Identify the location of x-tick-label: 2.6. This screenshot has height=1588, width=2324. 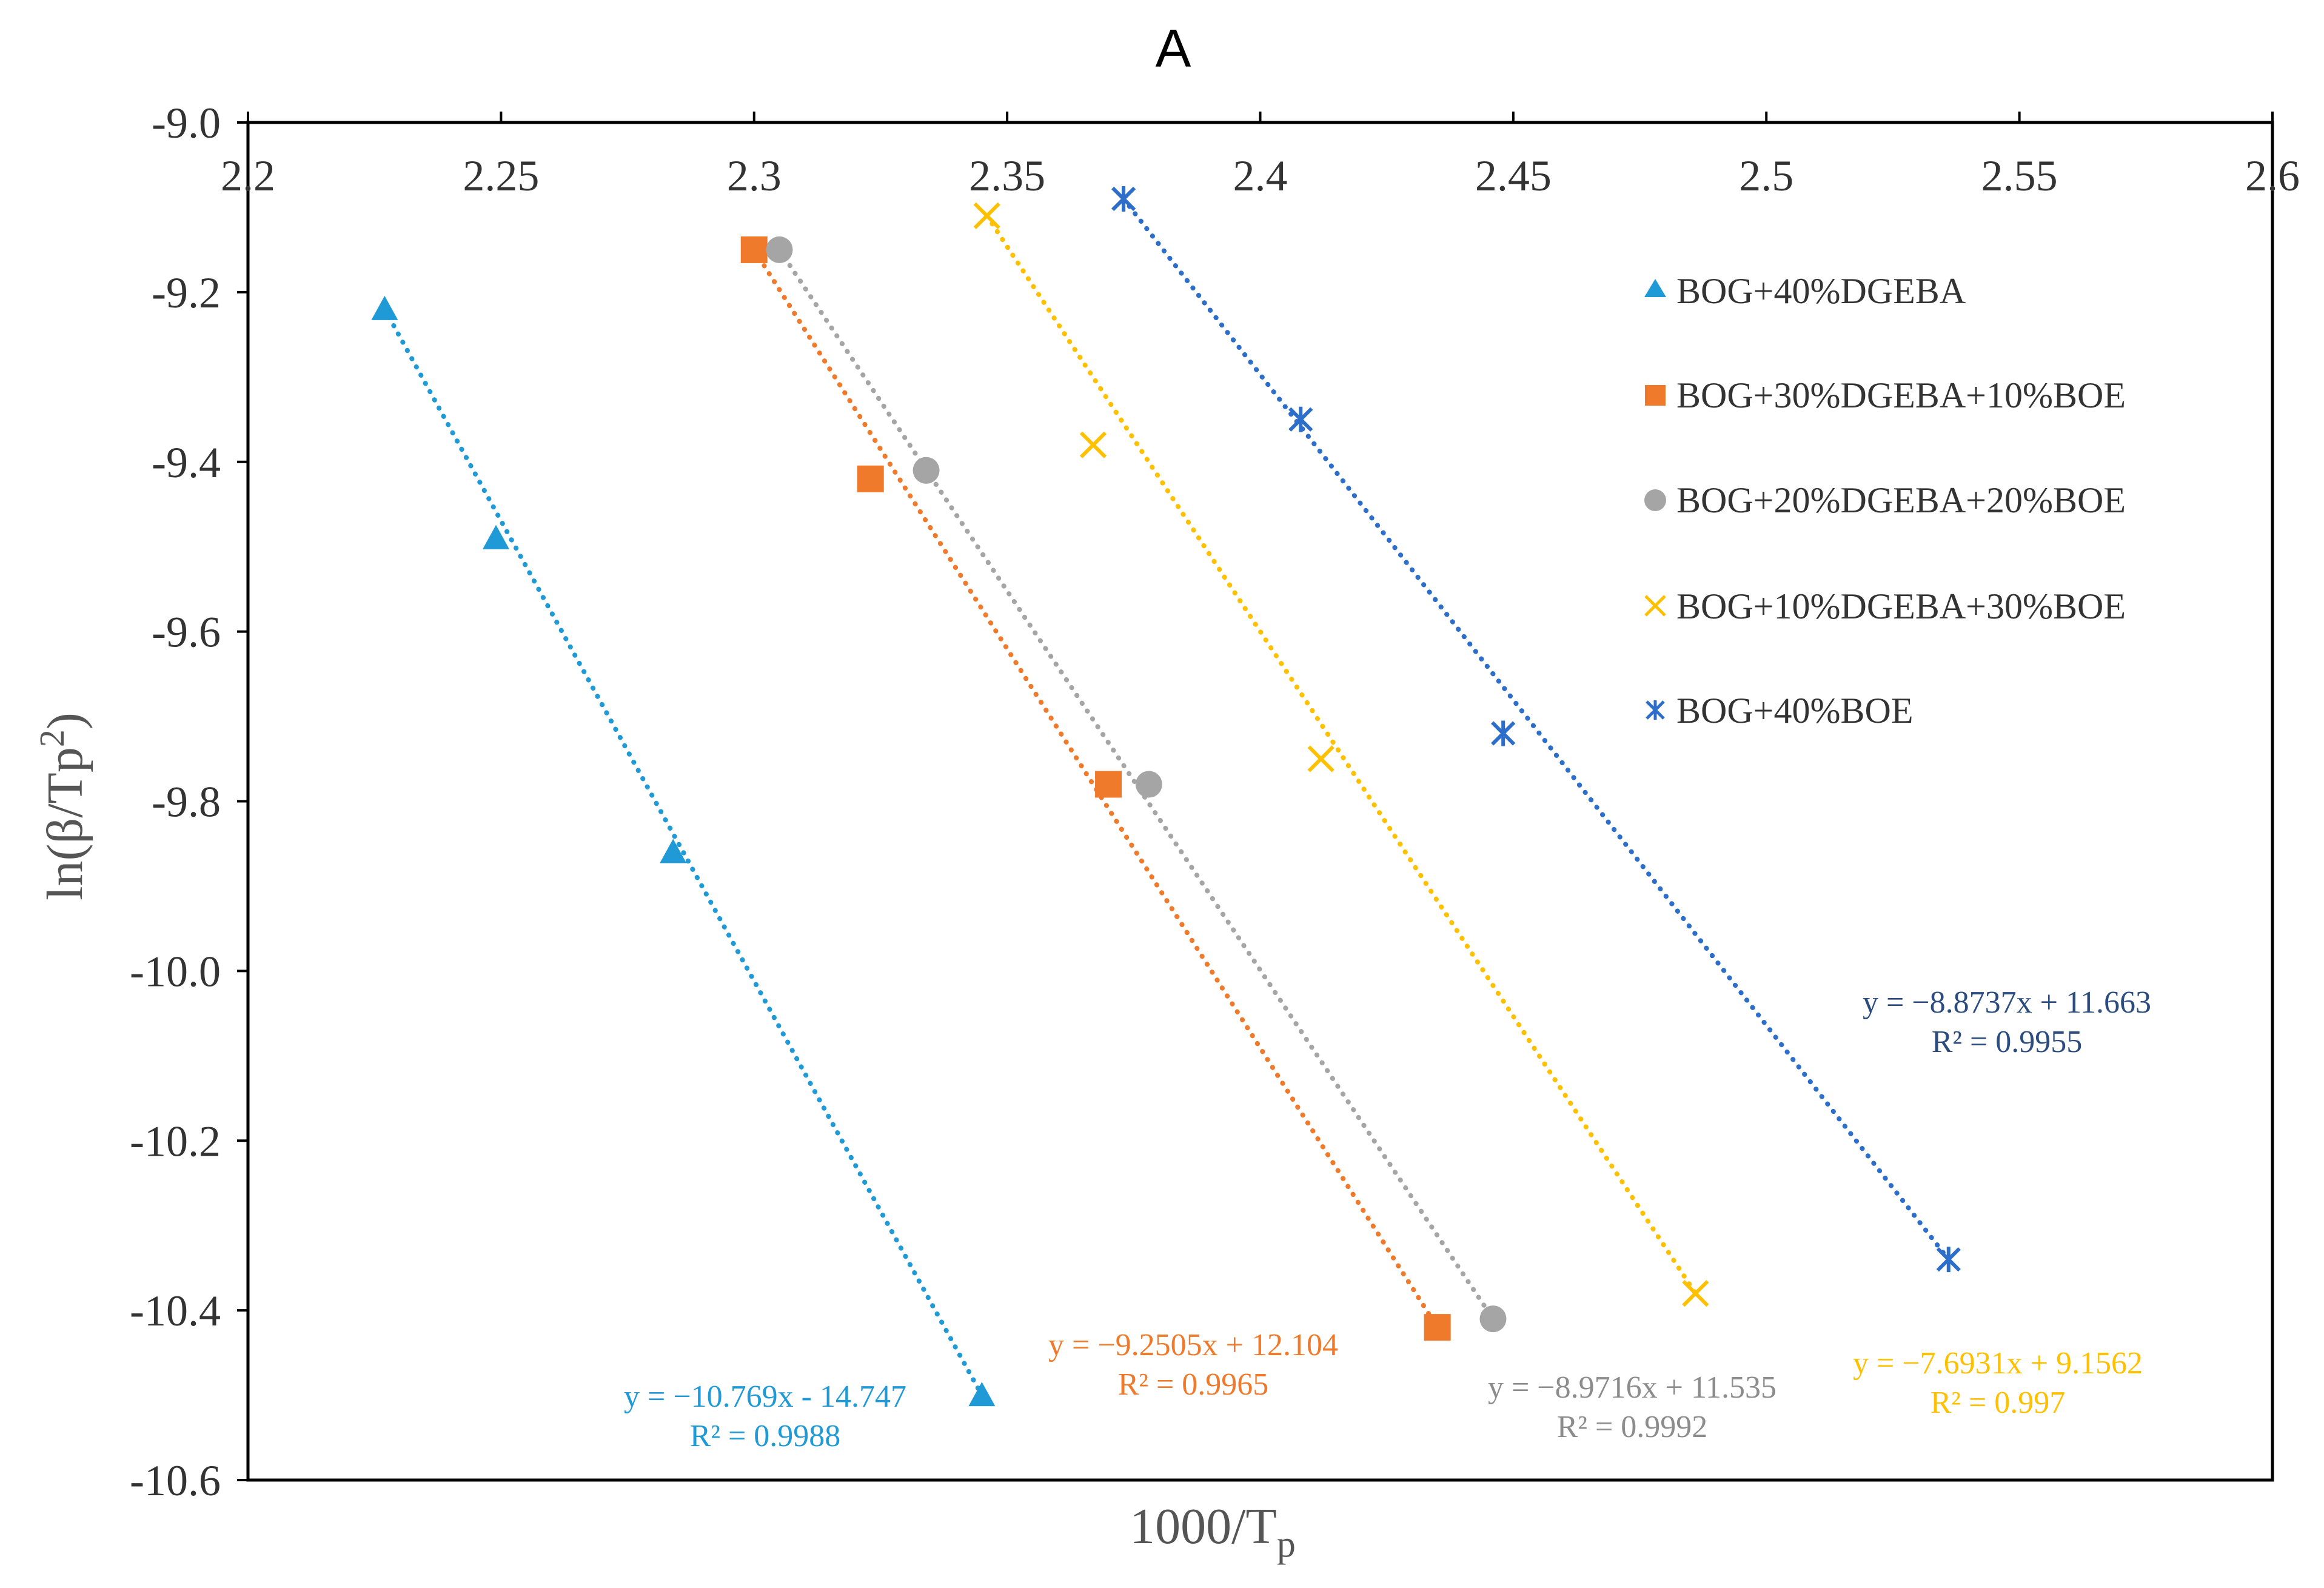
(2272, 176).